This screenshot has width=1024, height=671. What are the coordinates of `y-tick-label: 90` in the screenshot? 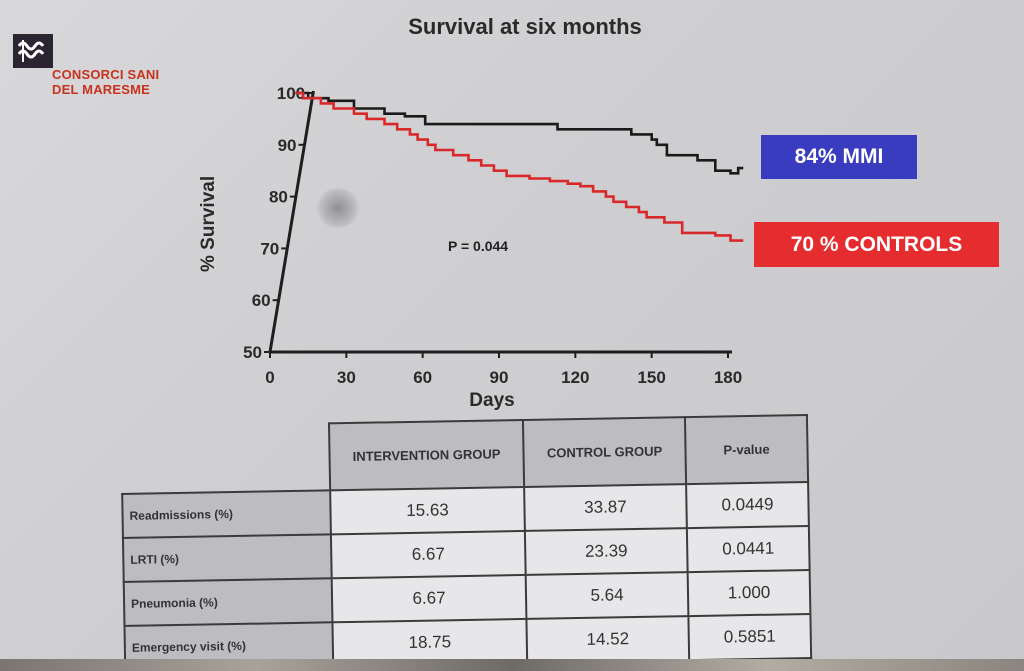 It's located at (287, 145).